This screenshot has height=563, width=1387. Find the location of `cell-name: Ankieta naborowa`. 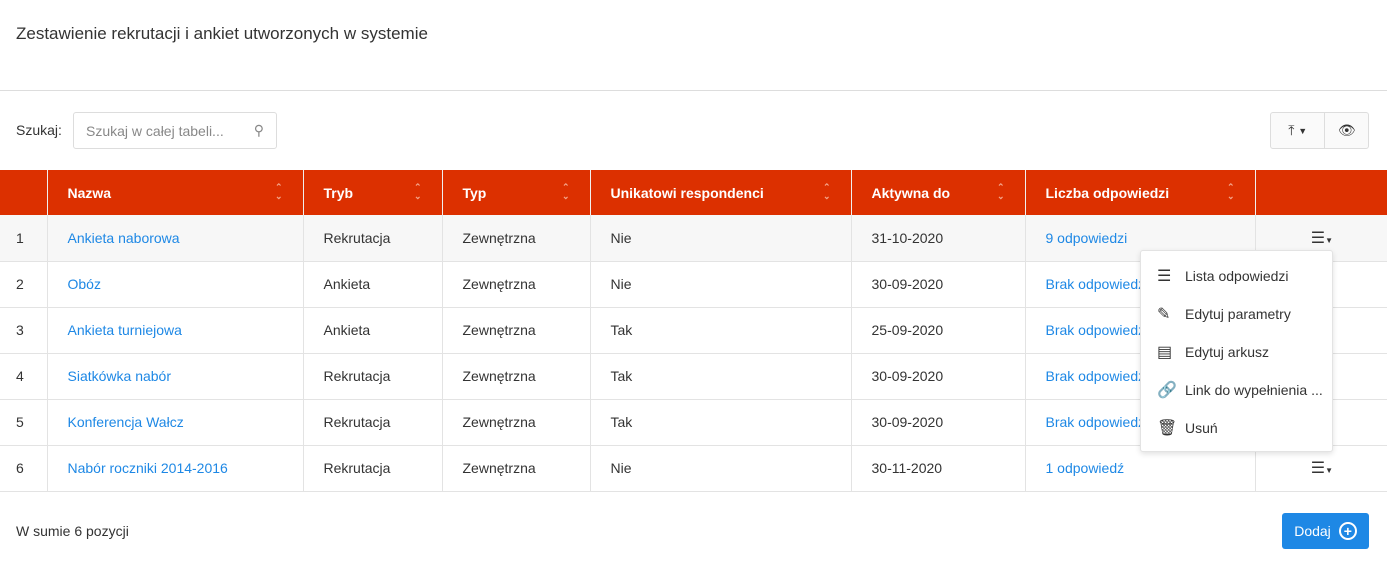

cell-name: Ankieta naborowa is located at coordinates (175, 238).